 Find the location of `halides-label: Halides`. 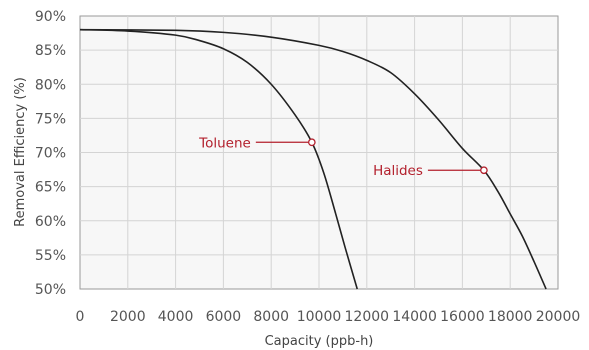

halides-label: Halides is located at coordinates (398, 171).